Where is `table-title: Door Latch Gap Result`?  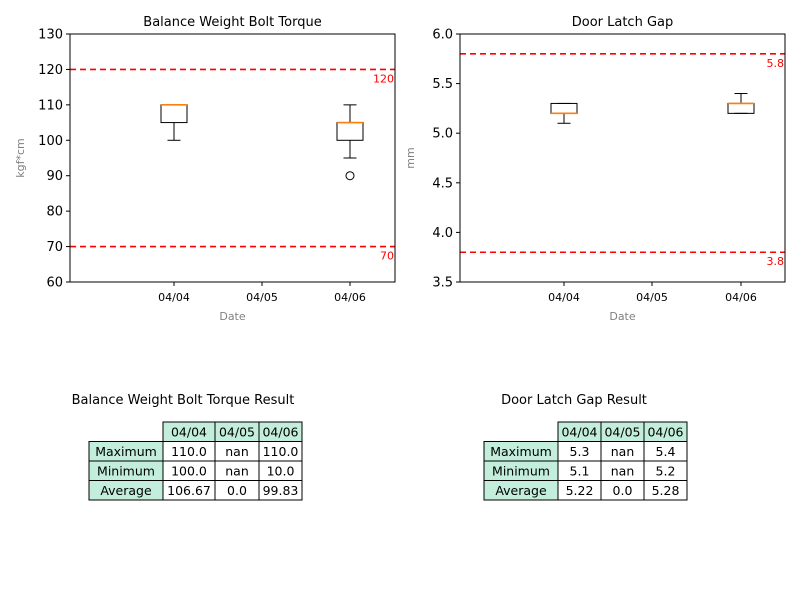
table-title: Door Latch Gap Result is located at coordinates (574, 400).